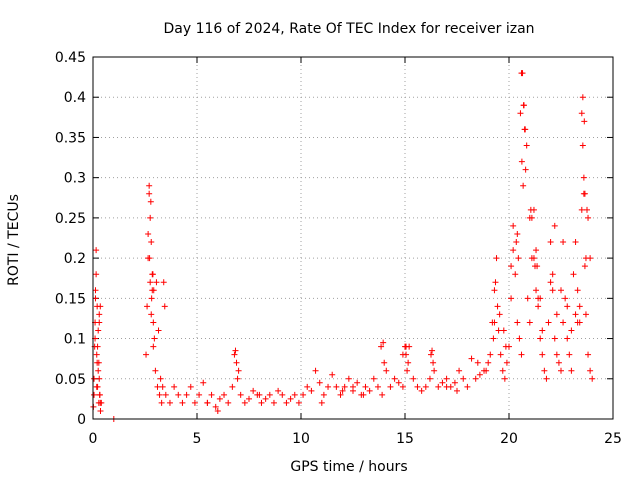  Describe the element at coordinates (14, 240) in the screenshot. I see `y-axis-label: ROTI / TECUs` at that location.